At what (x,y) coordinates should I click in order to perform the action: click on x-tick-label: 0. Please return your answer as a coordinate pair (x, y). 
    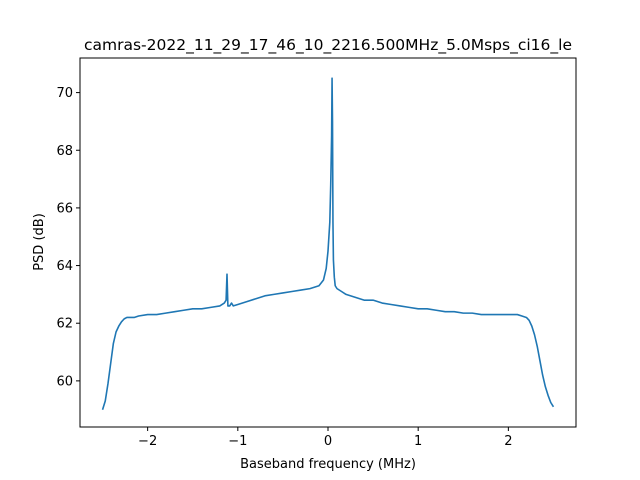
    Looking at the image, I should click on (328, 441).